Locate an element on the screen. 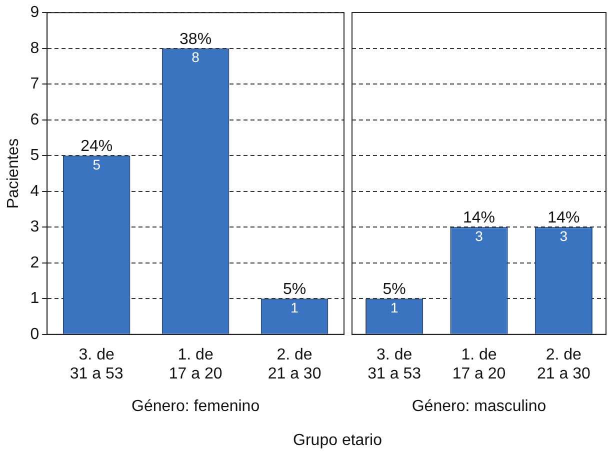 Image resolution: width=615 pixels, height=474 pixels. y-tick-label: 9 is located at coordinates (35, 13).